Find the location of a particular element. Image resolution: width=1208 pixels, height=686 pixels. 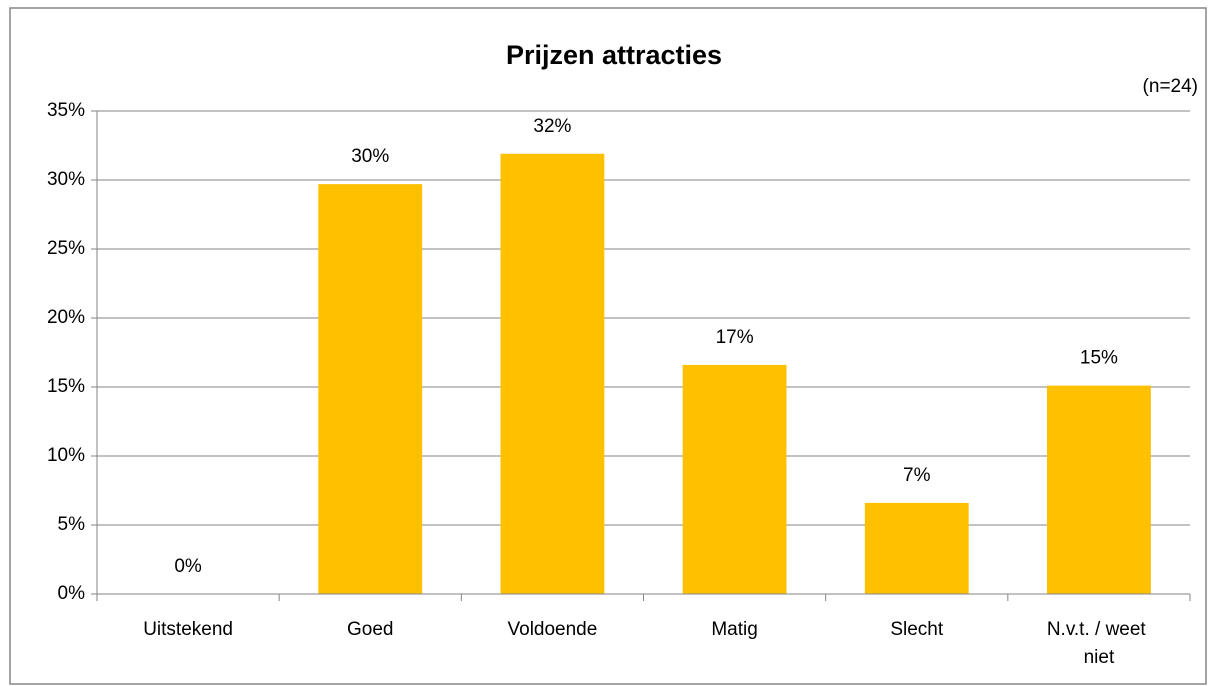

data-label: 30% is located at coordinates (370, 156).